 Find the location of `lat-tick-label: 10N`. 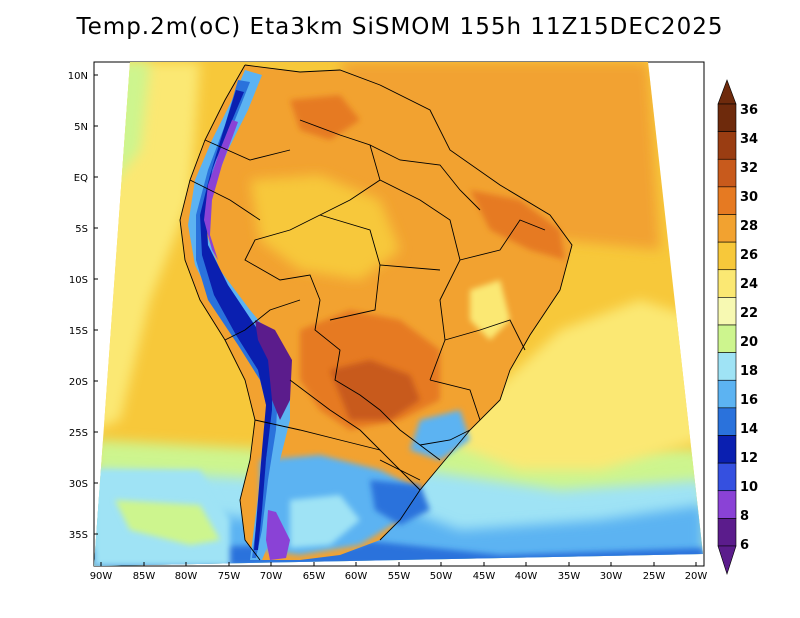

lat-tick-label: 10N is located at coordinates (78, 76).